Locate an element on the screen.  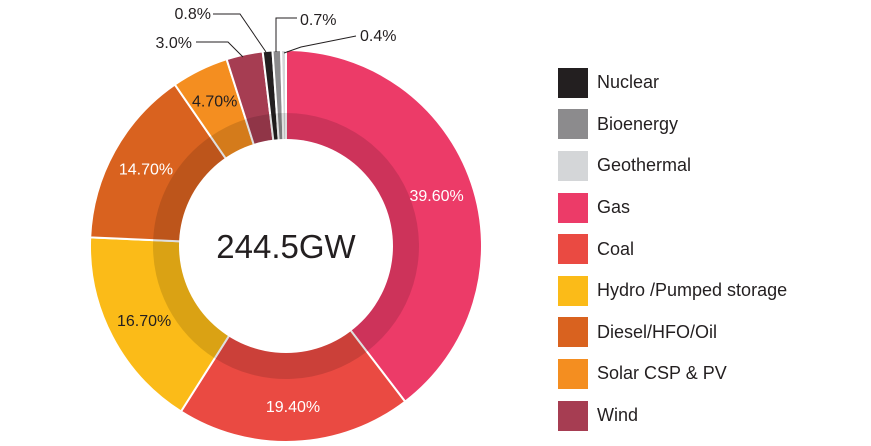
legend-item-gas: Gas is located at coordinates (672, 208).